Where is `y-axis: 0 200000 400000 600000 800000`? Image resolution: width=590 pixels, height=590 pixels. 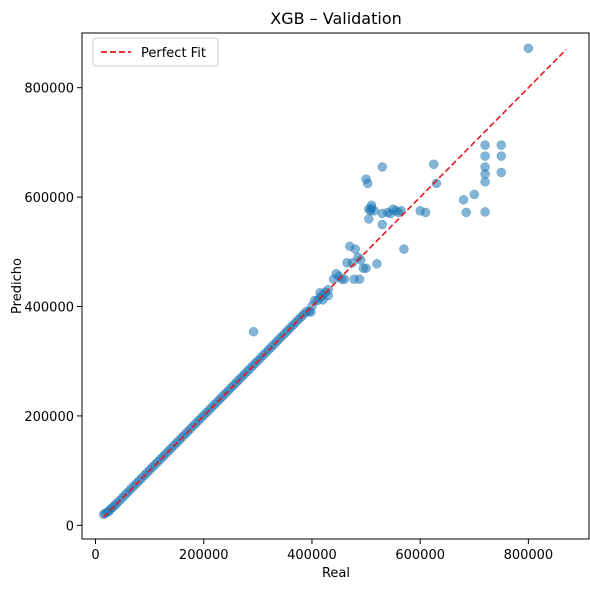
y-axis: 0 200000 400000 600000 800000 is located at coordinates (53, 308).